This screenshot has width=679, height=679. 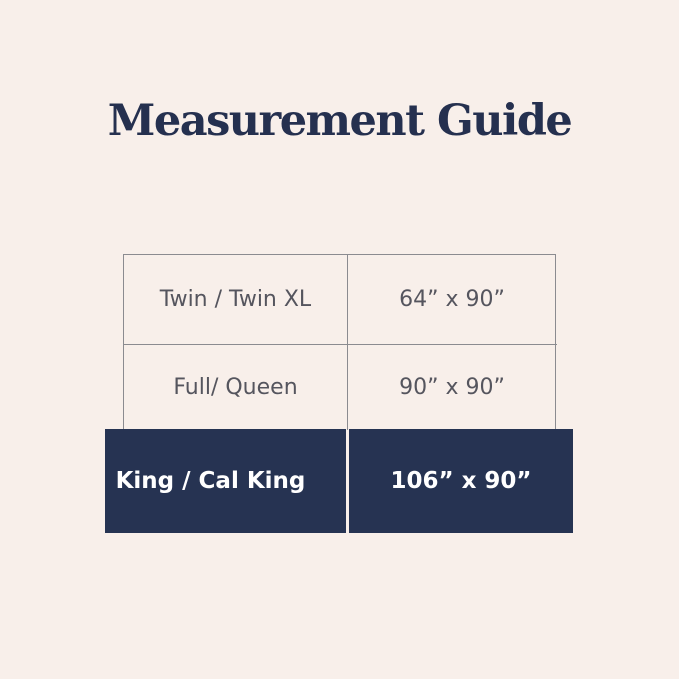 I want to click on dimensions-cell: 90” x 90”, so click(x=452, y=387).